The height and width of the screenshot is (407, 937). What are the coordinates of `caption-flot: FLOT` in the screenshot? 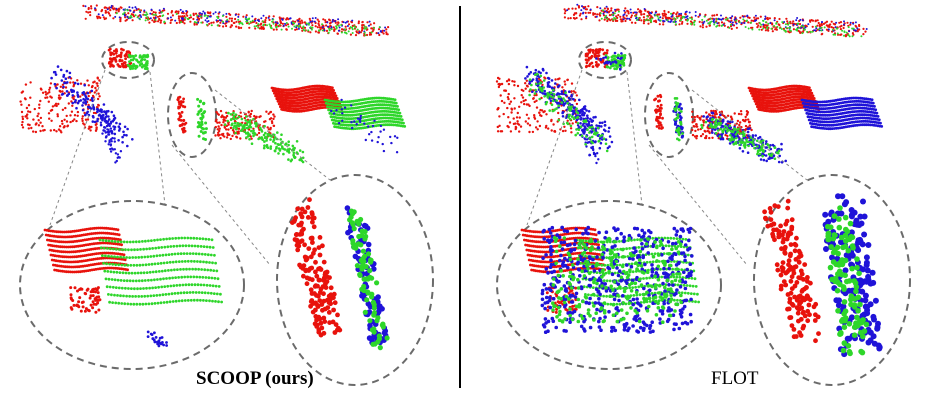 It's located at (735, 378).